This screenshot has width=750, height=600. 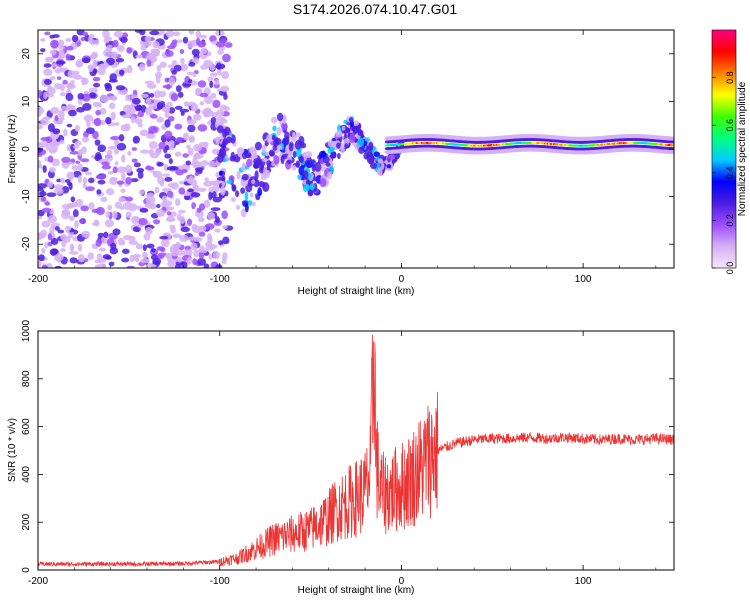 What do you see at coordinates (724, 149) in the screenshot?
I see `colorbar-frame` at bounding box center [724, 149].